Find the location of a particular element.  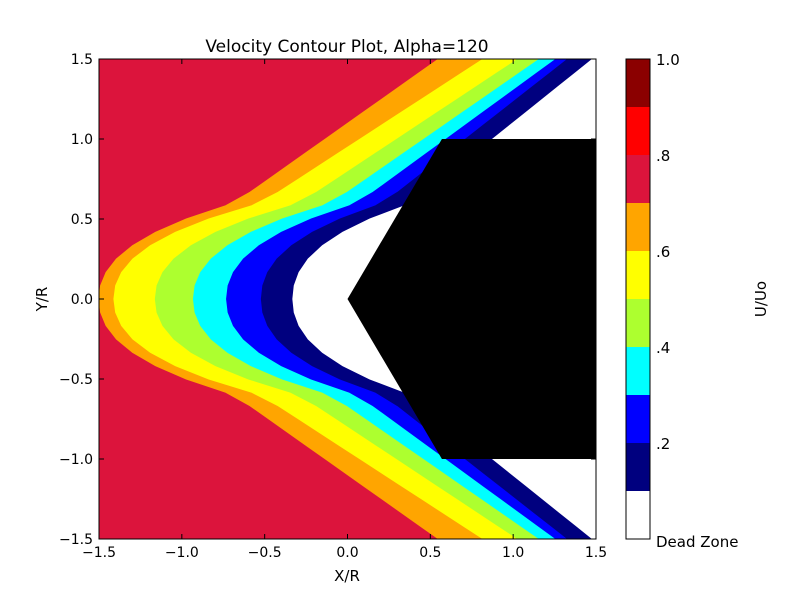

colorbar-tick-label: .6 is located at coordinates (663, 252).